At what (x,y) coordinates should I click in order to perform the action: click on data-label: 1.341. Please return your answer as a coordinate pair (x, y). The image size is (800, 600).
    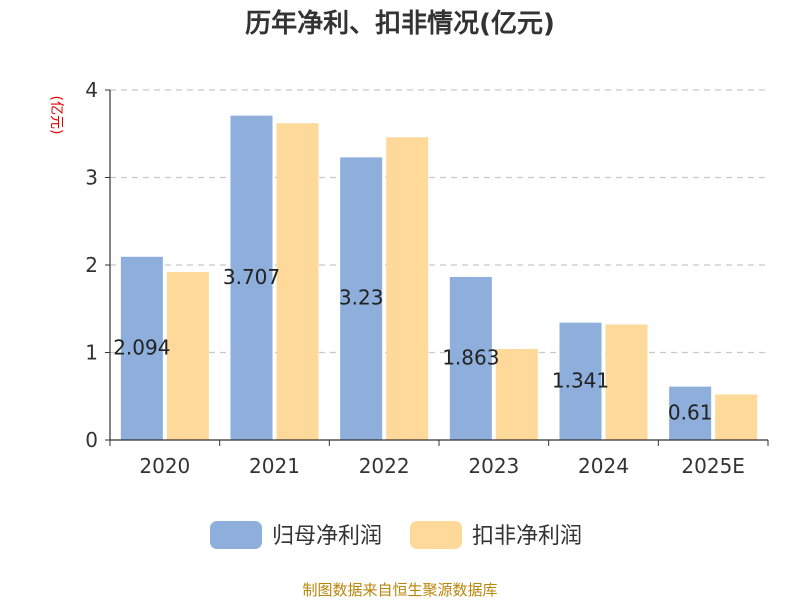
    Looking at the image, I should click on (580, 380).